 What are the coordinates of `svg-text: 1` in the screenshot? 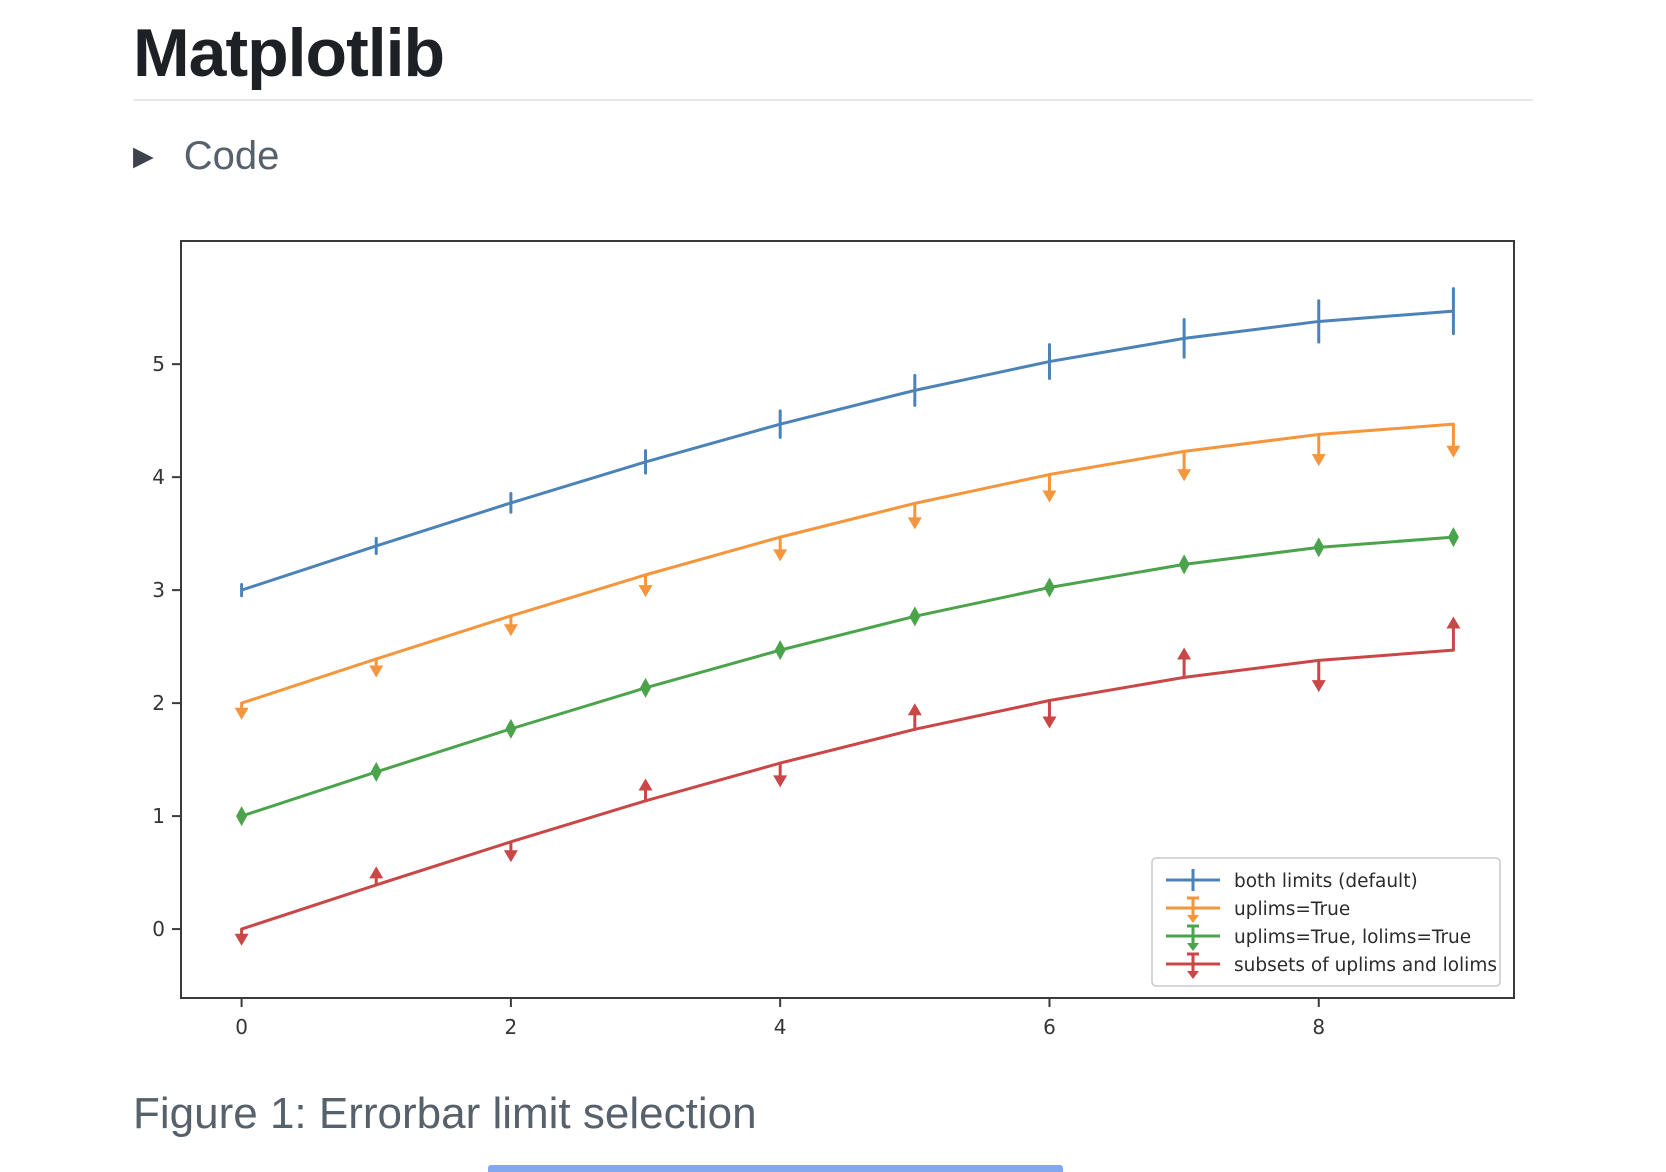 It's located at (158, 816).